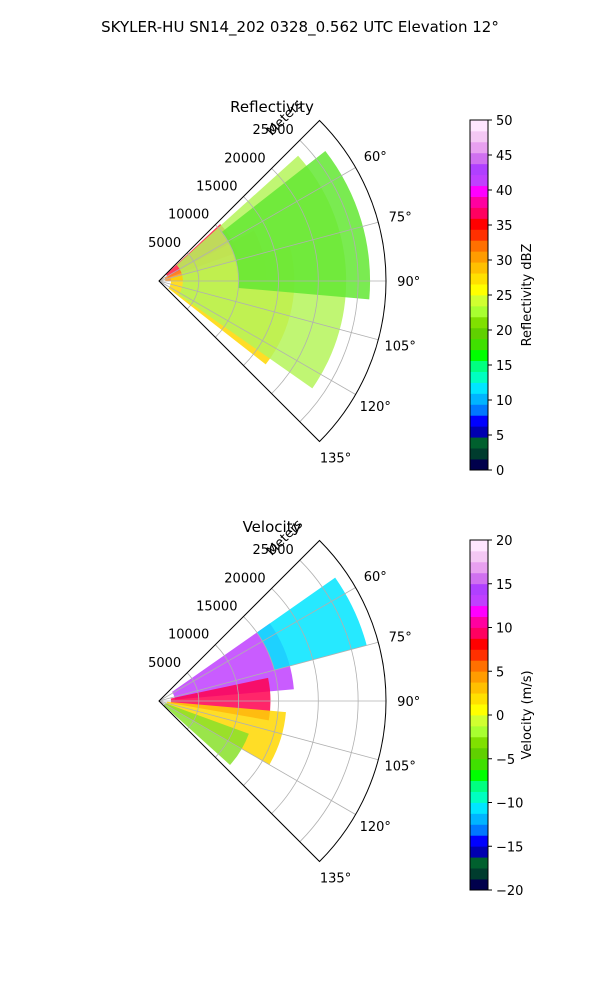 The height and width of the screenshot is (1000, 600). Describe the element at coordinates (188, 215) in the screenshot. I see `range-tick-label: 10000` at that location.